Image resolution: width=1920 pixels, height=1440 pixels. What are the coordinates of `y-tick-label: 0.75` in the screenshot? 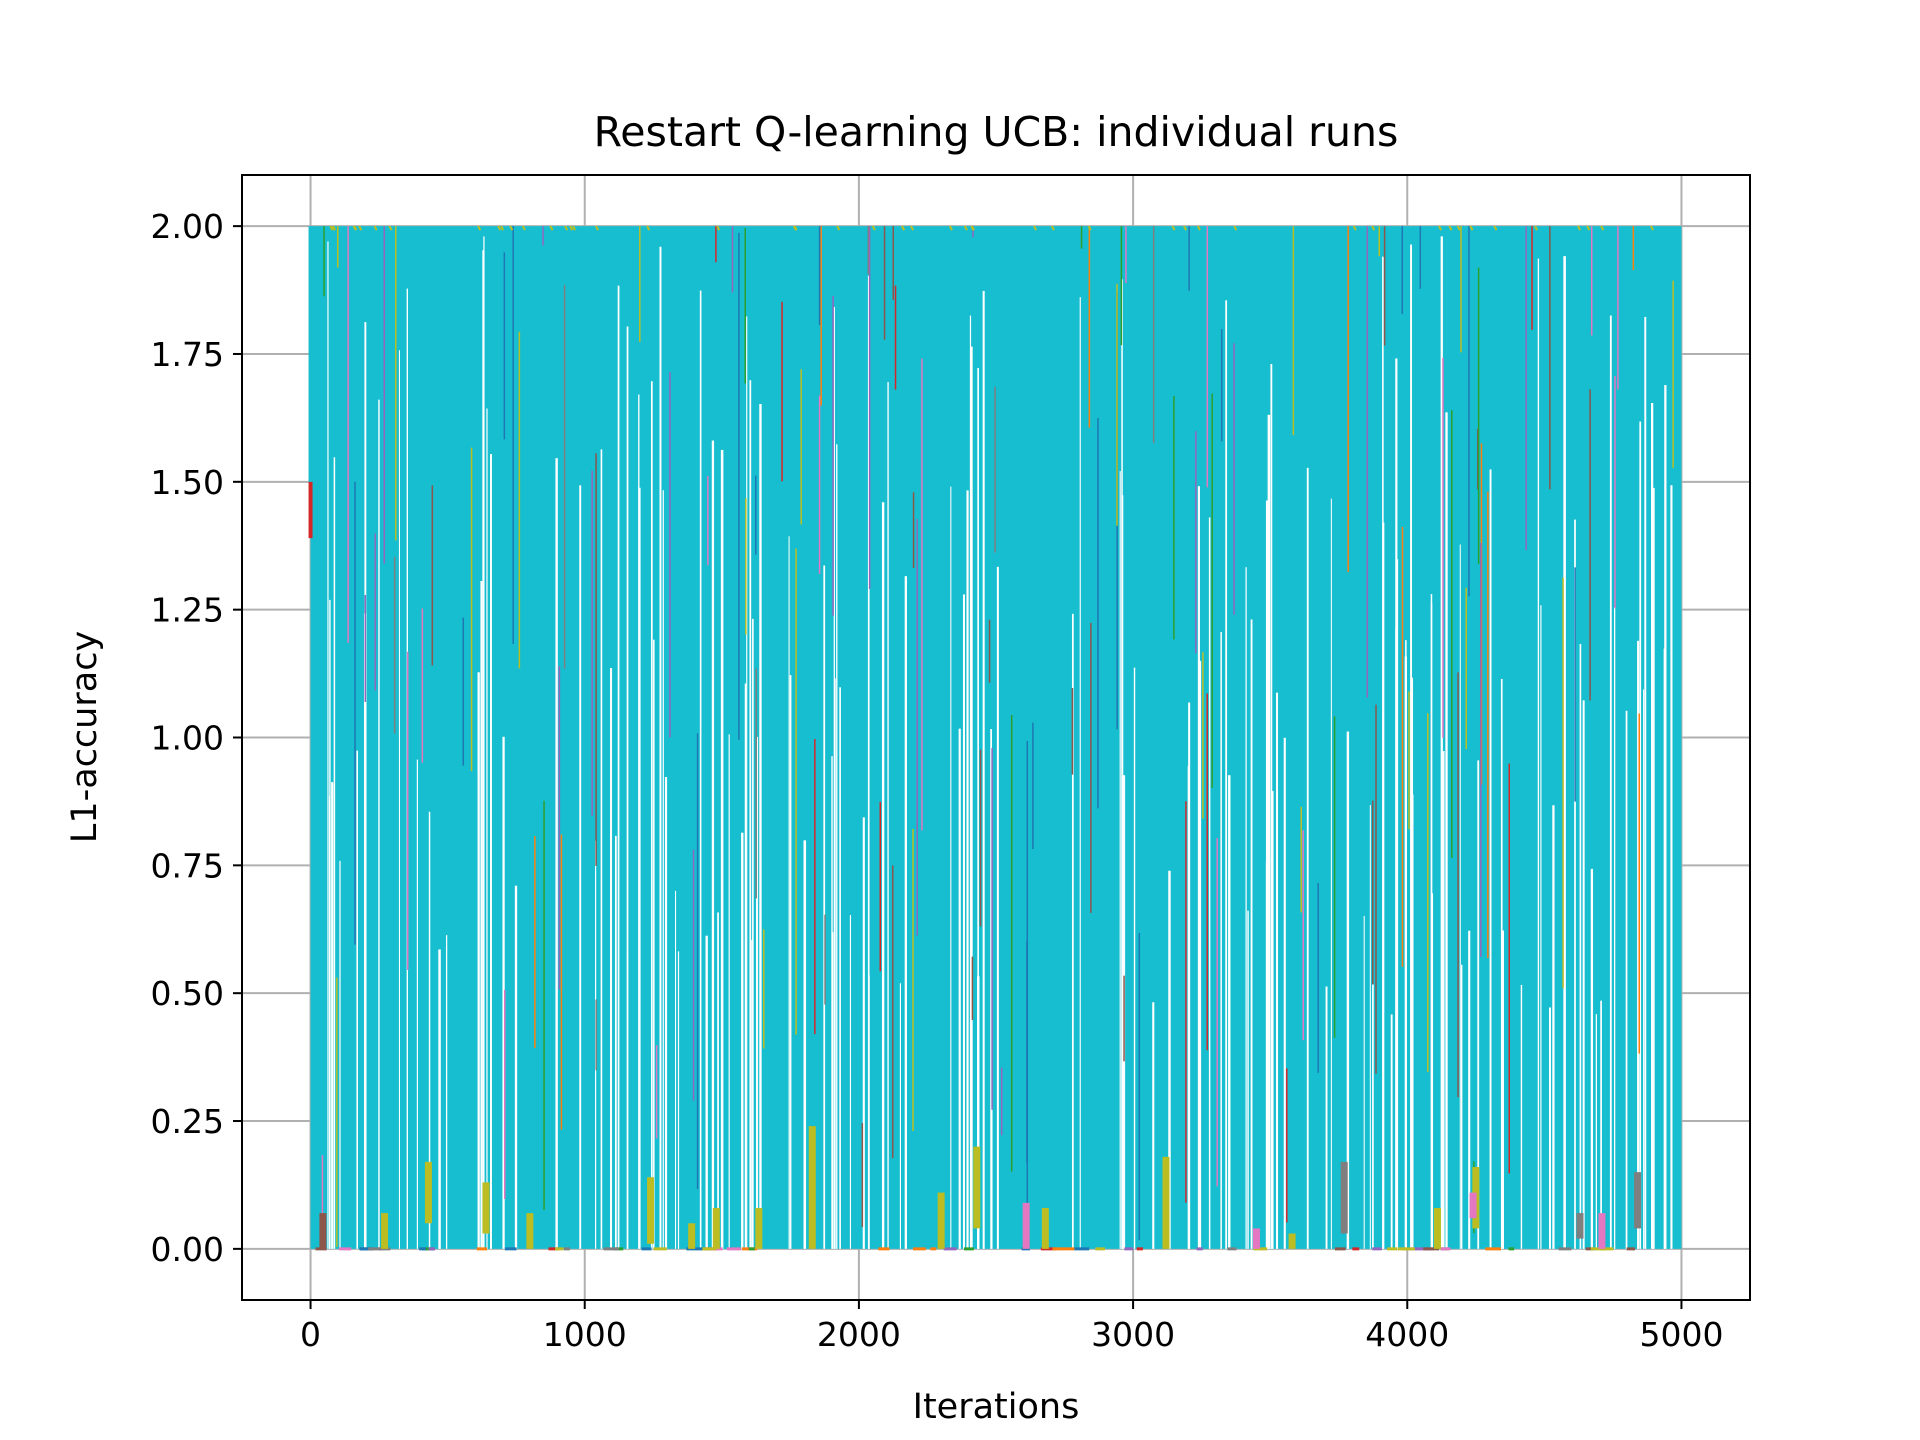 It's located at (187, 865).